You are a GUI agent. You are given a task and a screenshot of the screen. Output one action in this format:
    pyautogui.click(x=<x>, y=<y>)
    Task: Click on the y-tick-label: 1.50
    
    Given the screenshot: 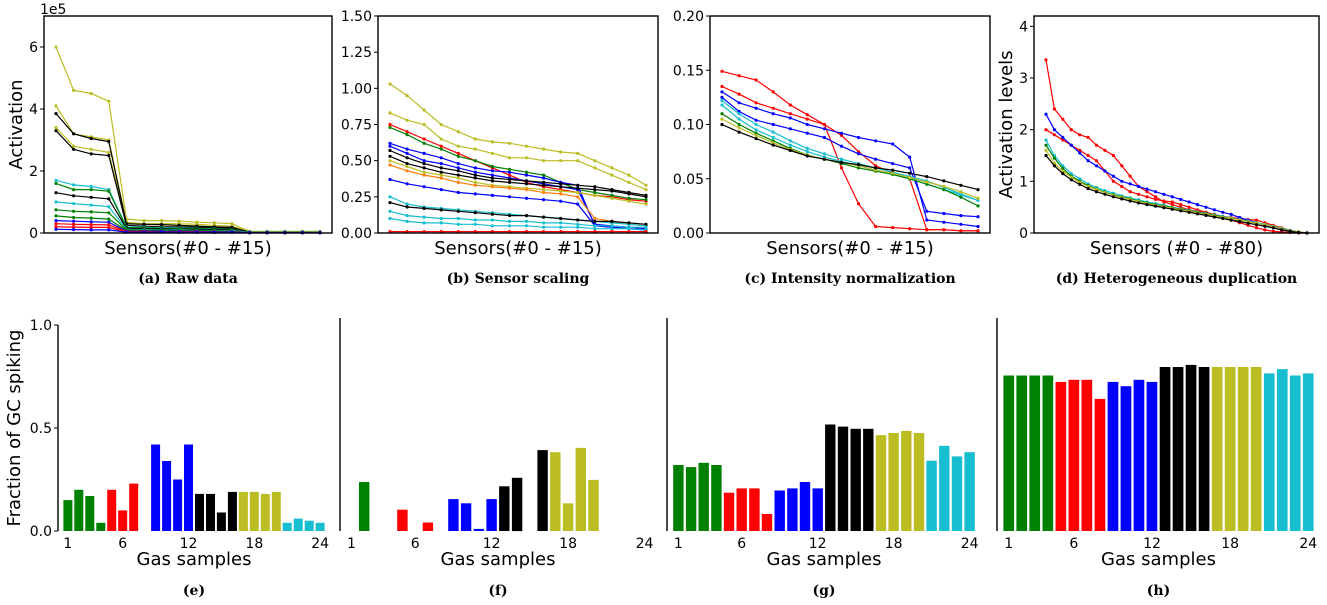 What is the action you would take?
    pyautogui.click(x=356, y=17)
    